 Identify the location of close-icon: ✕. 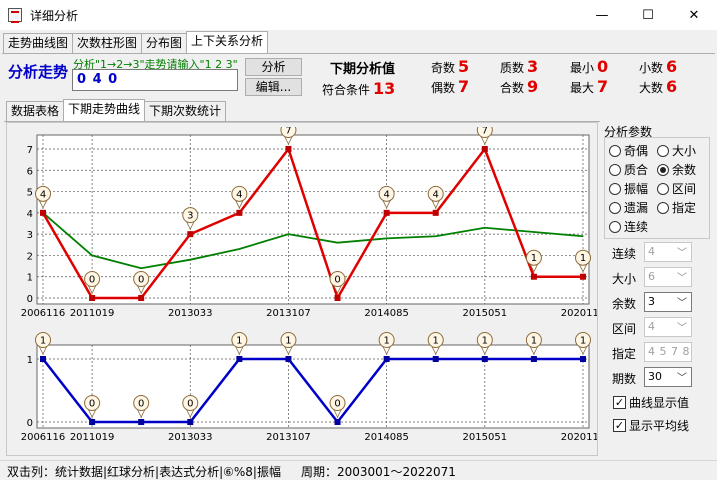
(694, 15).